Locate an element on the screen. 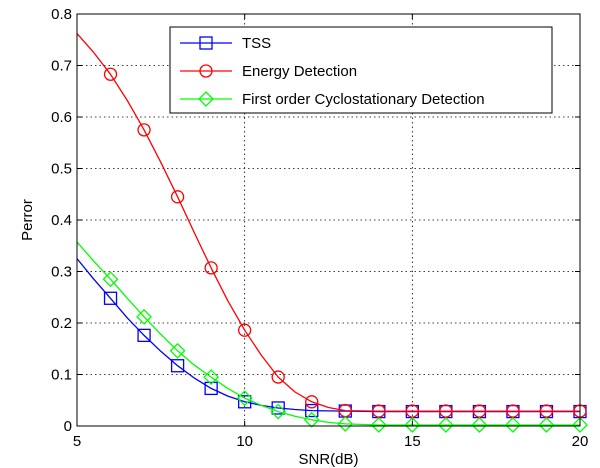 Image resolution: width=600 pixels, height=468 pixels. y-tick-label: 0.5 is located at coordinates (61, 169).